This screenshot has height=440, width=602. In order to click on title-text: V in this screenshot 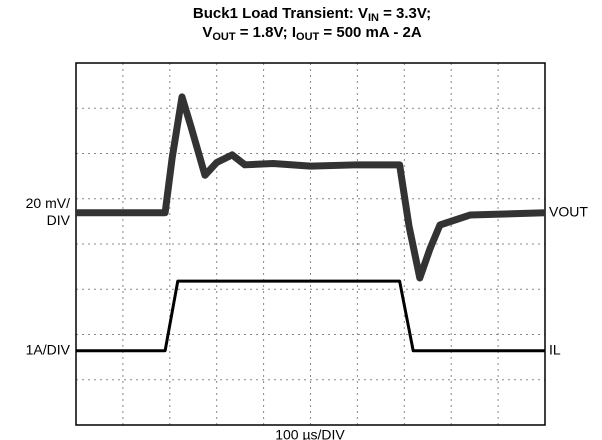, I will do `click(207, 32)`.